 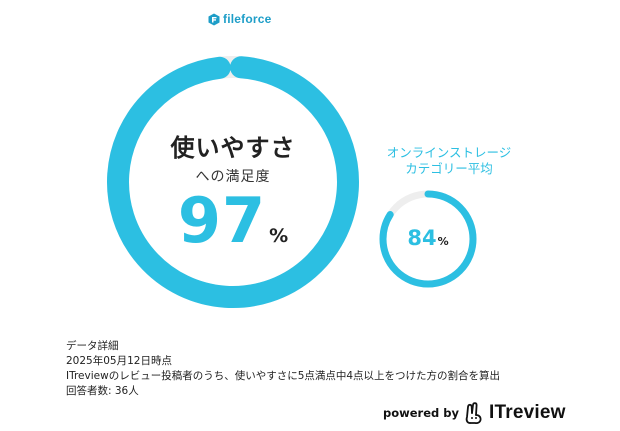 I want to click on main-metric-title: 使いやすさ, so click(x=233, y=148).